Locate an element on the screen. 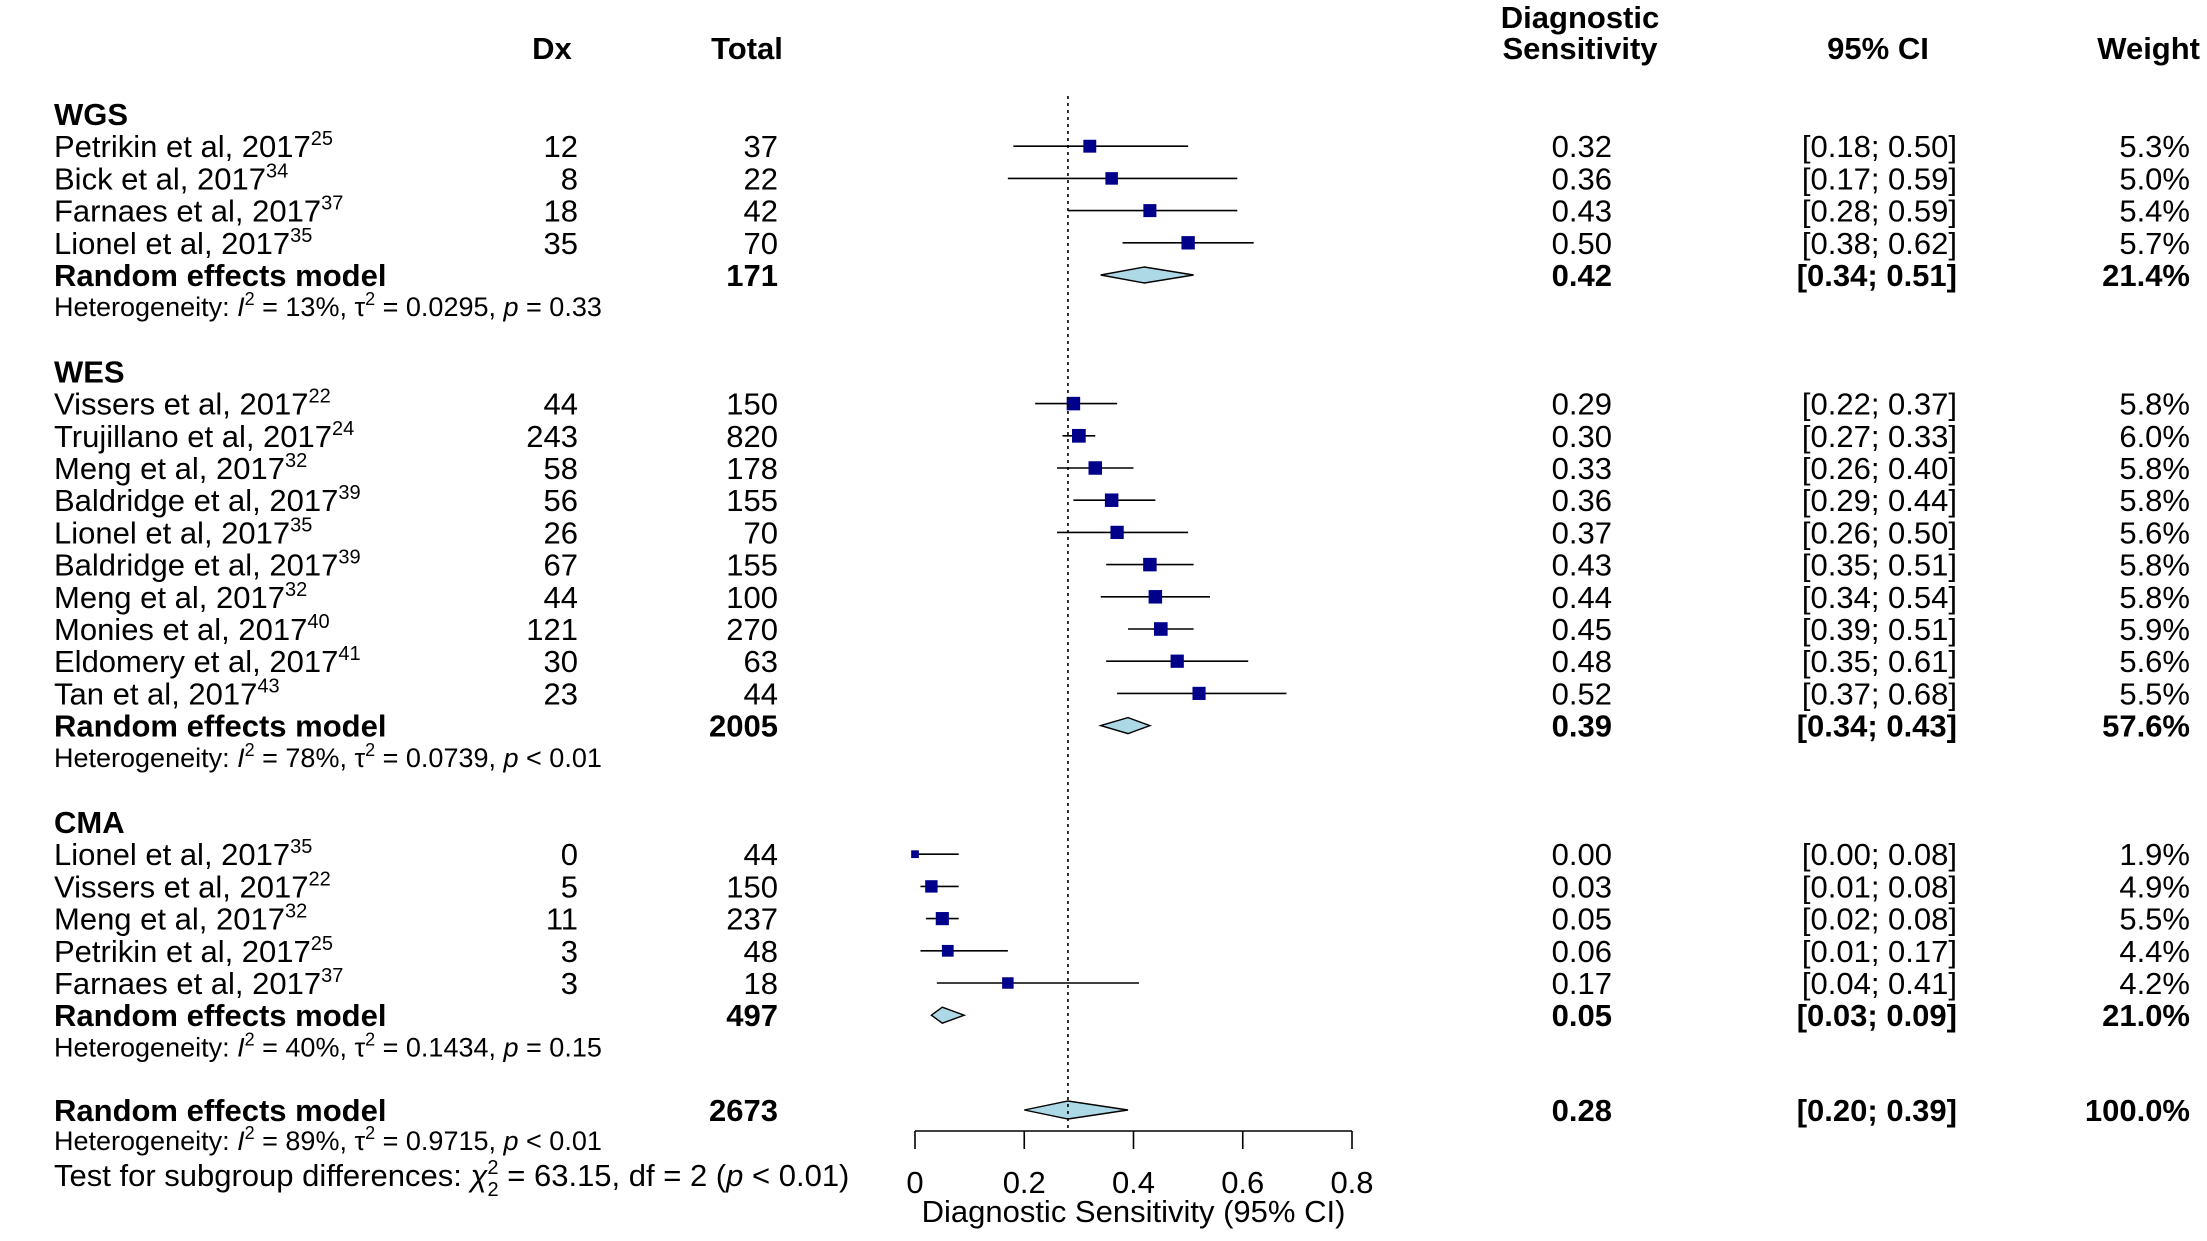 Image resolution: width=2207 pixels, height=1241 pixels. x-axis-title: Diagnostic Sensitivity (95% CI) is located at coordinates (1134, 1211).